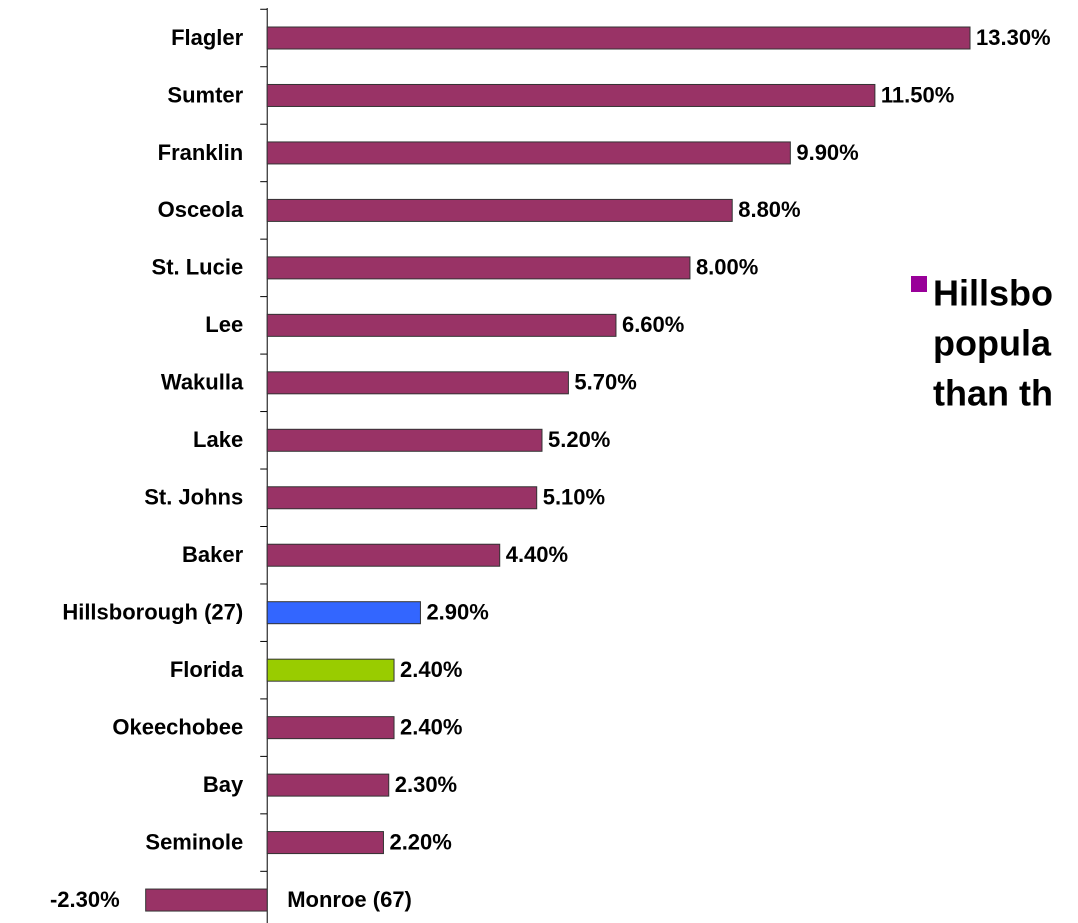 The height and width of the screenshot is (923, 1078). Describe the element at coordinates (152, 612) in the screenshot. I see `category-label: Hillsborough (27)` at that location.